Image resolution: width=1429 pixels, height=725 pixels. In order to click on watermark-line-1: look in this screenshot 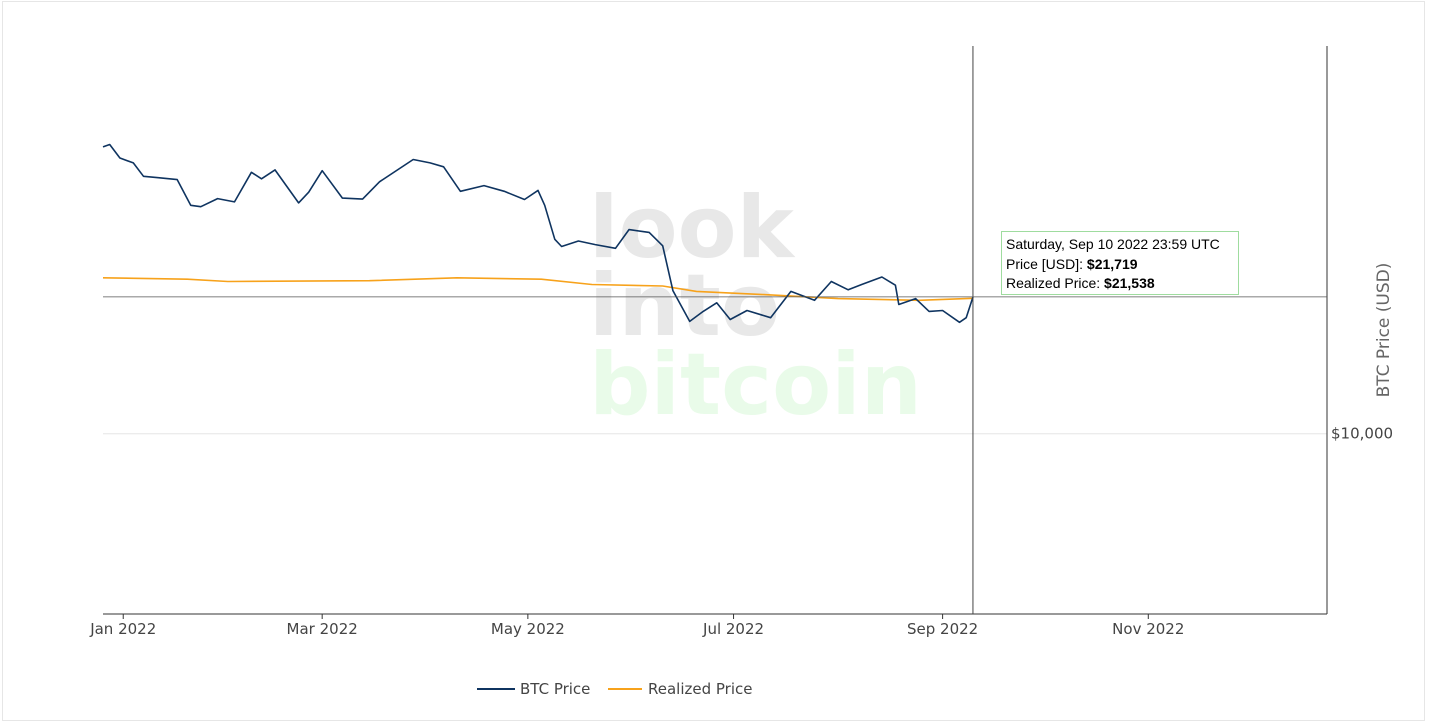, I will do `click(692, 228)`.